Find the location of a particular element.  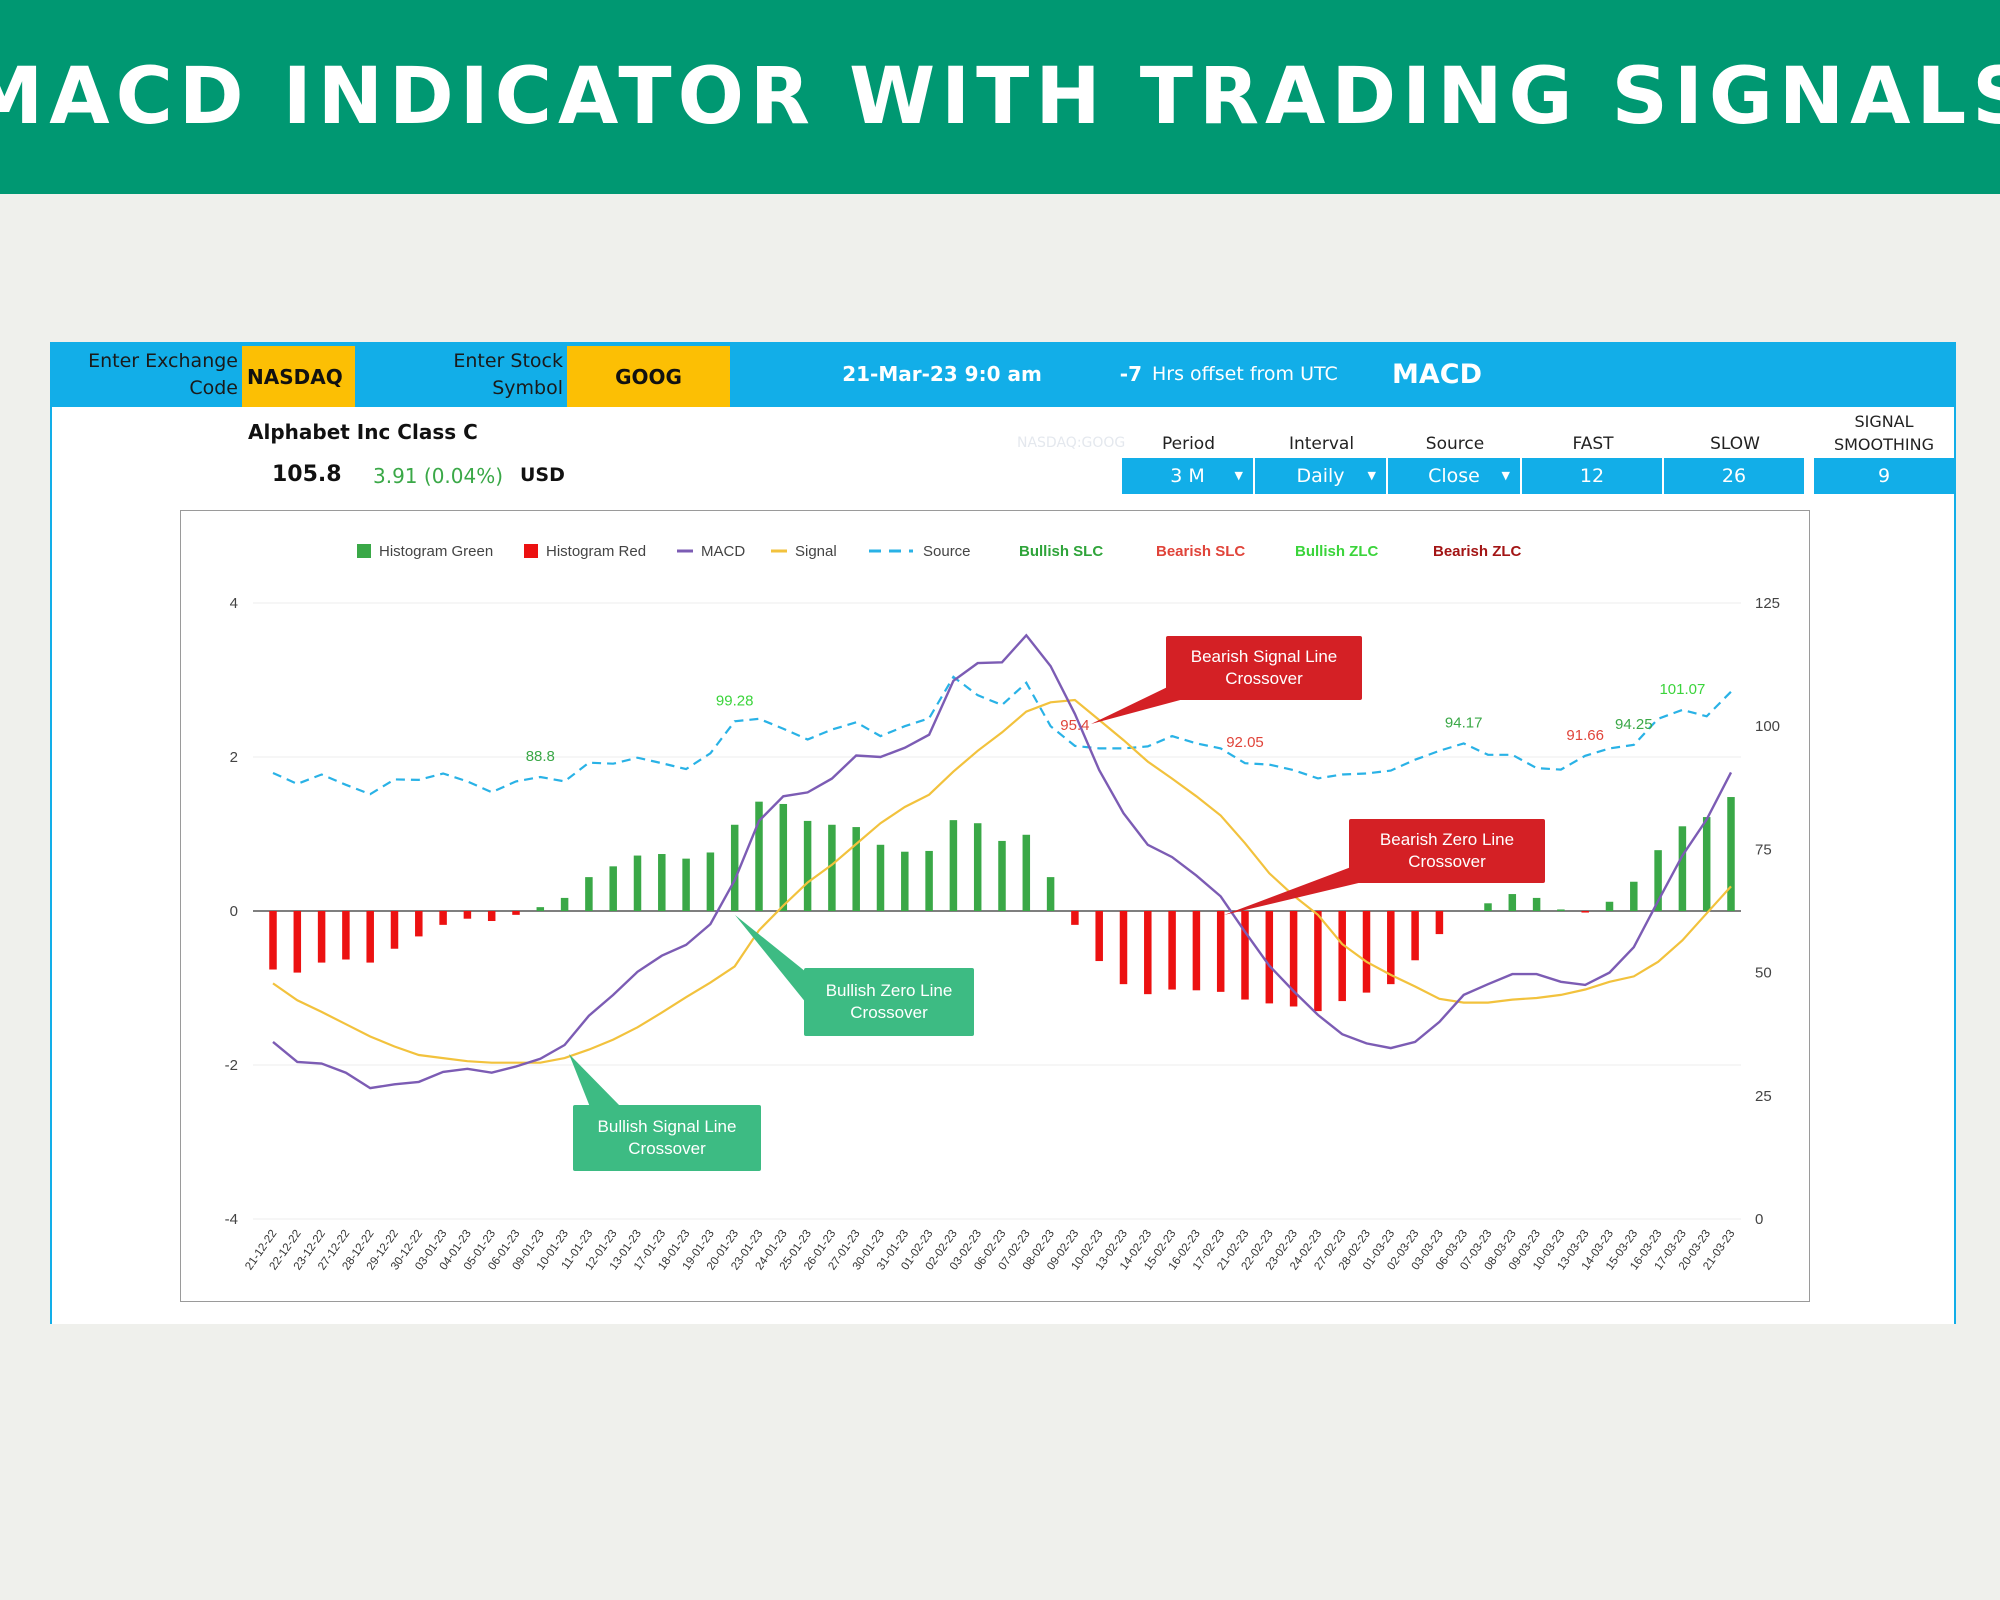

currency: USD is located at coordinates (542, 475).